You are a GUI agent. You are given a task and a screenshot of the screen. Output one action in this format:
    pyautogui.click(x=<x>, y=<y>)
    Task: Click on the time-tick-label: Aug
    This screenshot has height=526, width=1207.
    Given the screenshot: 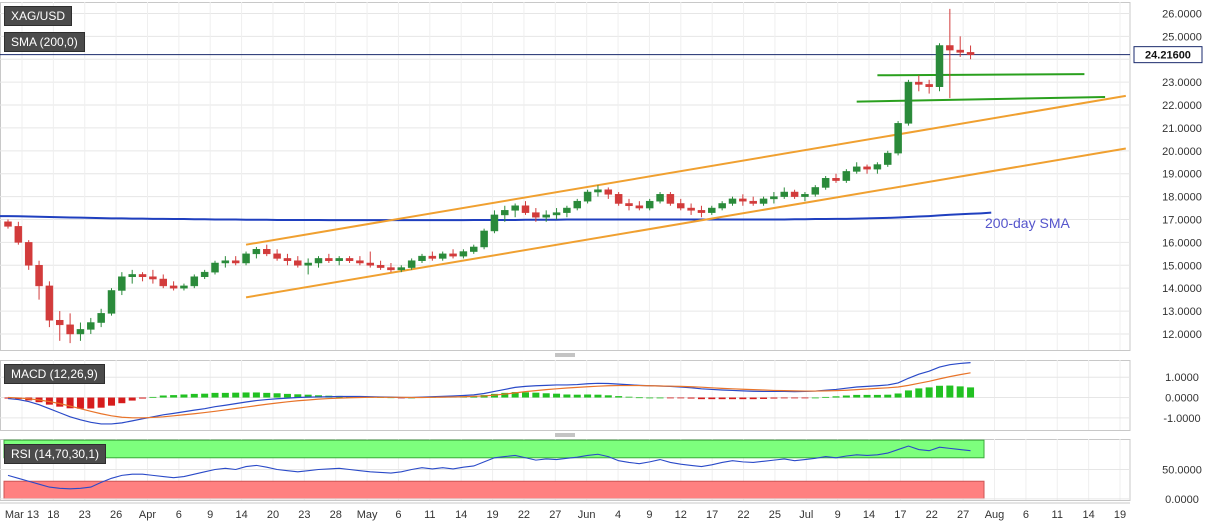 What is the action you would take?
    pyautogui.click(x=995, y=515)
    